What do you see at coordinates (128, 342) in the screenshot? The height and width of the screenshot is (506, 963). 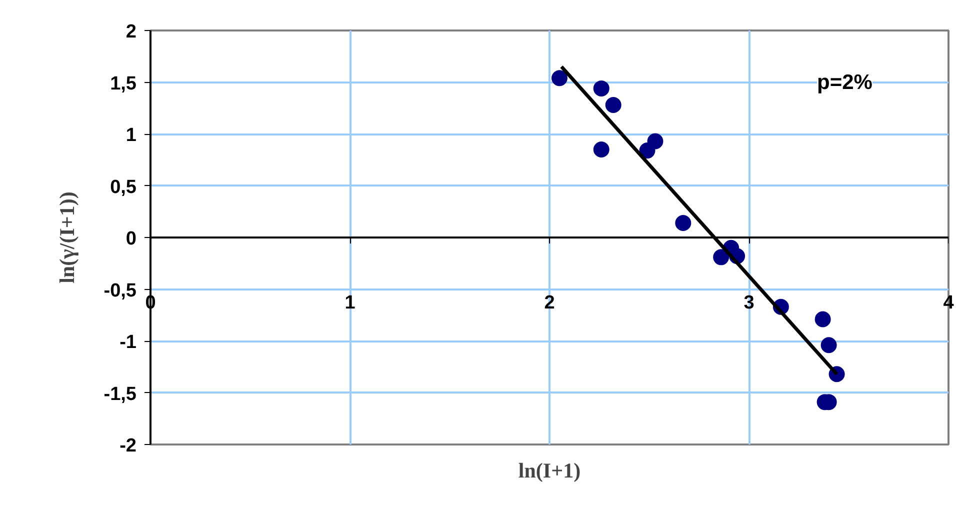 I see `y-tick-label: -1` at bounding box center [128, 342].